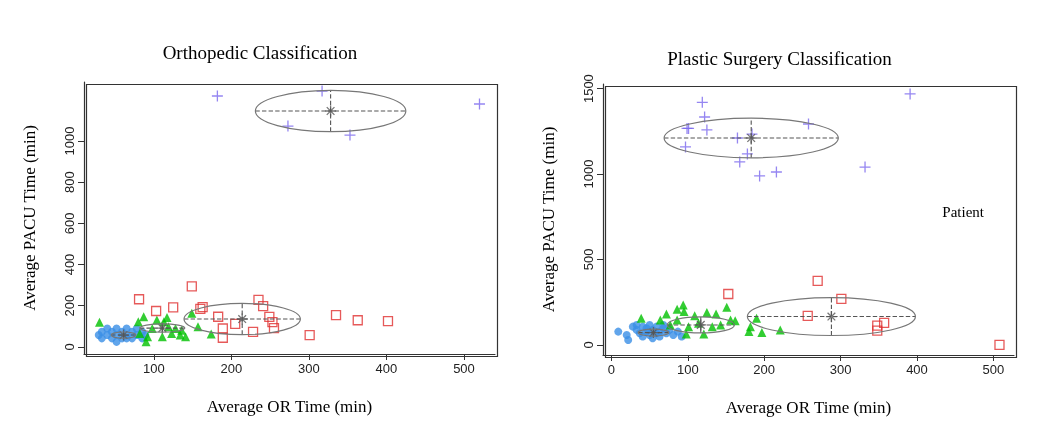  Describe the element at coordinates (780, 58) in the screenshot. I see `chart-title: Plastic Surgery Classification` at that location.